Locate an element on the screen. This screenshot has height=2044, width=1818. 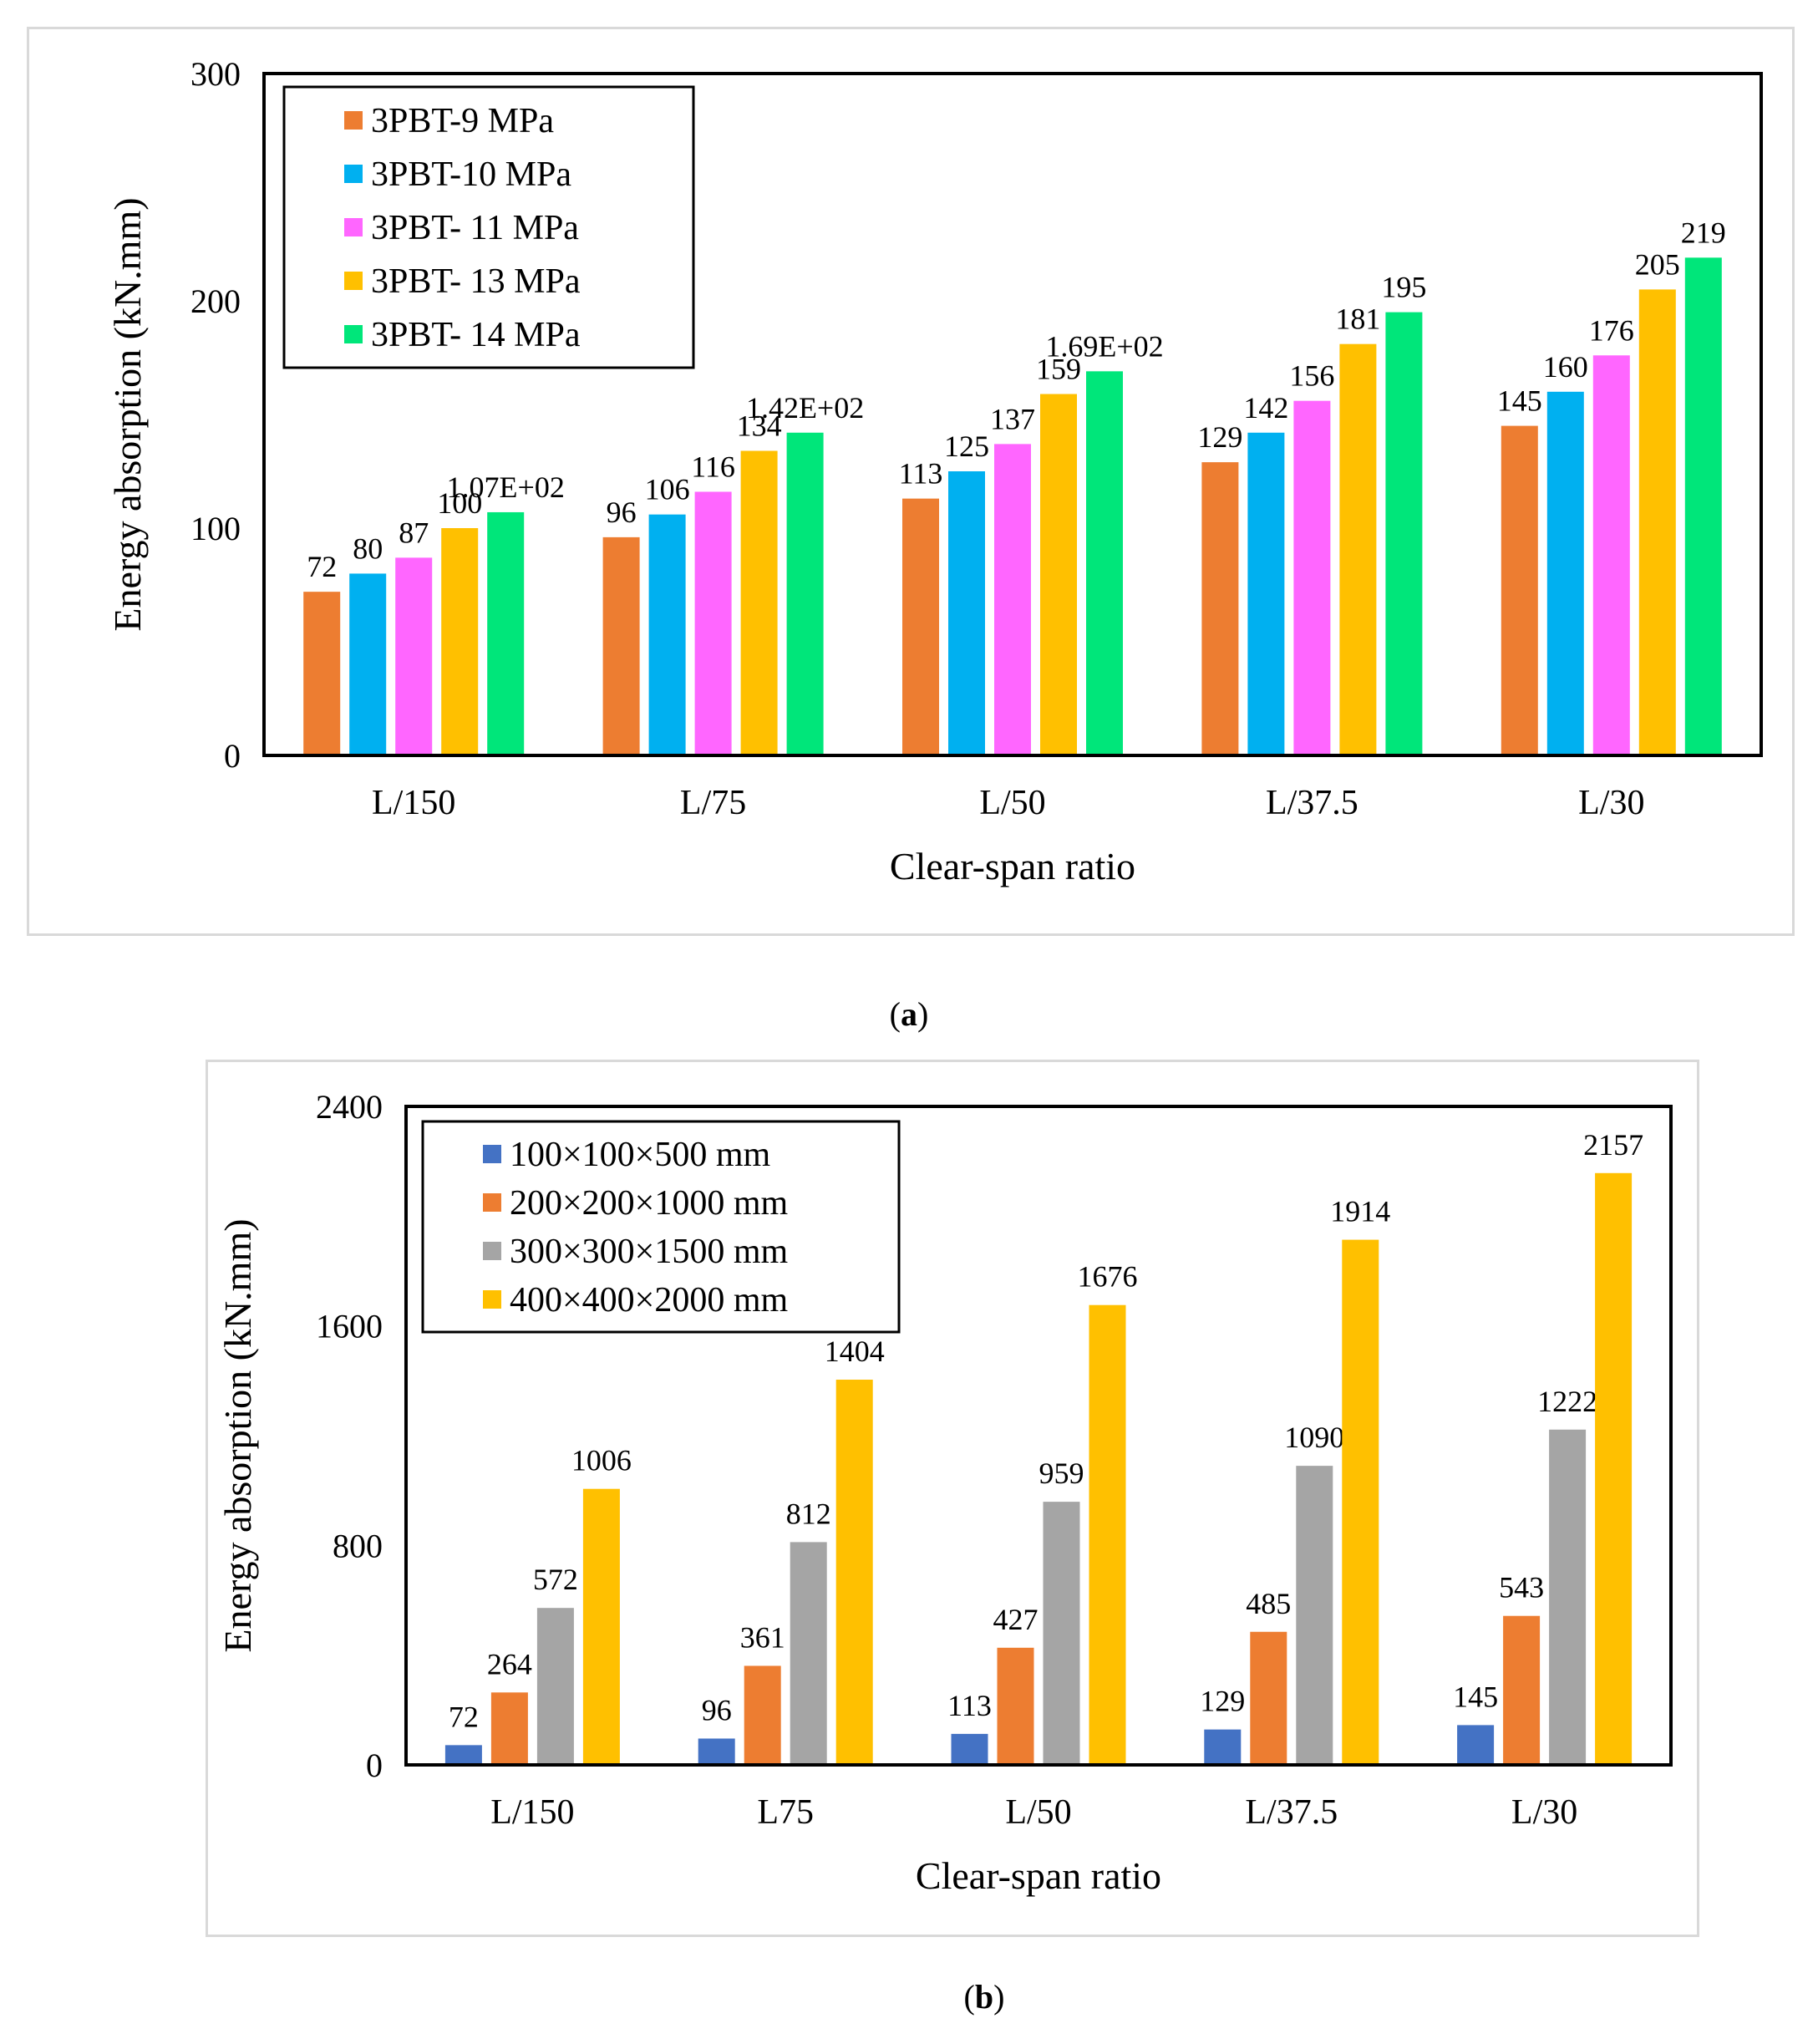
data-label: 159 is located at coordinates (1058, 369).